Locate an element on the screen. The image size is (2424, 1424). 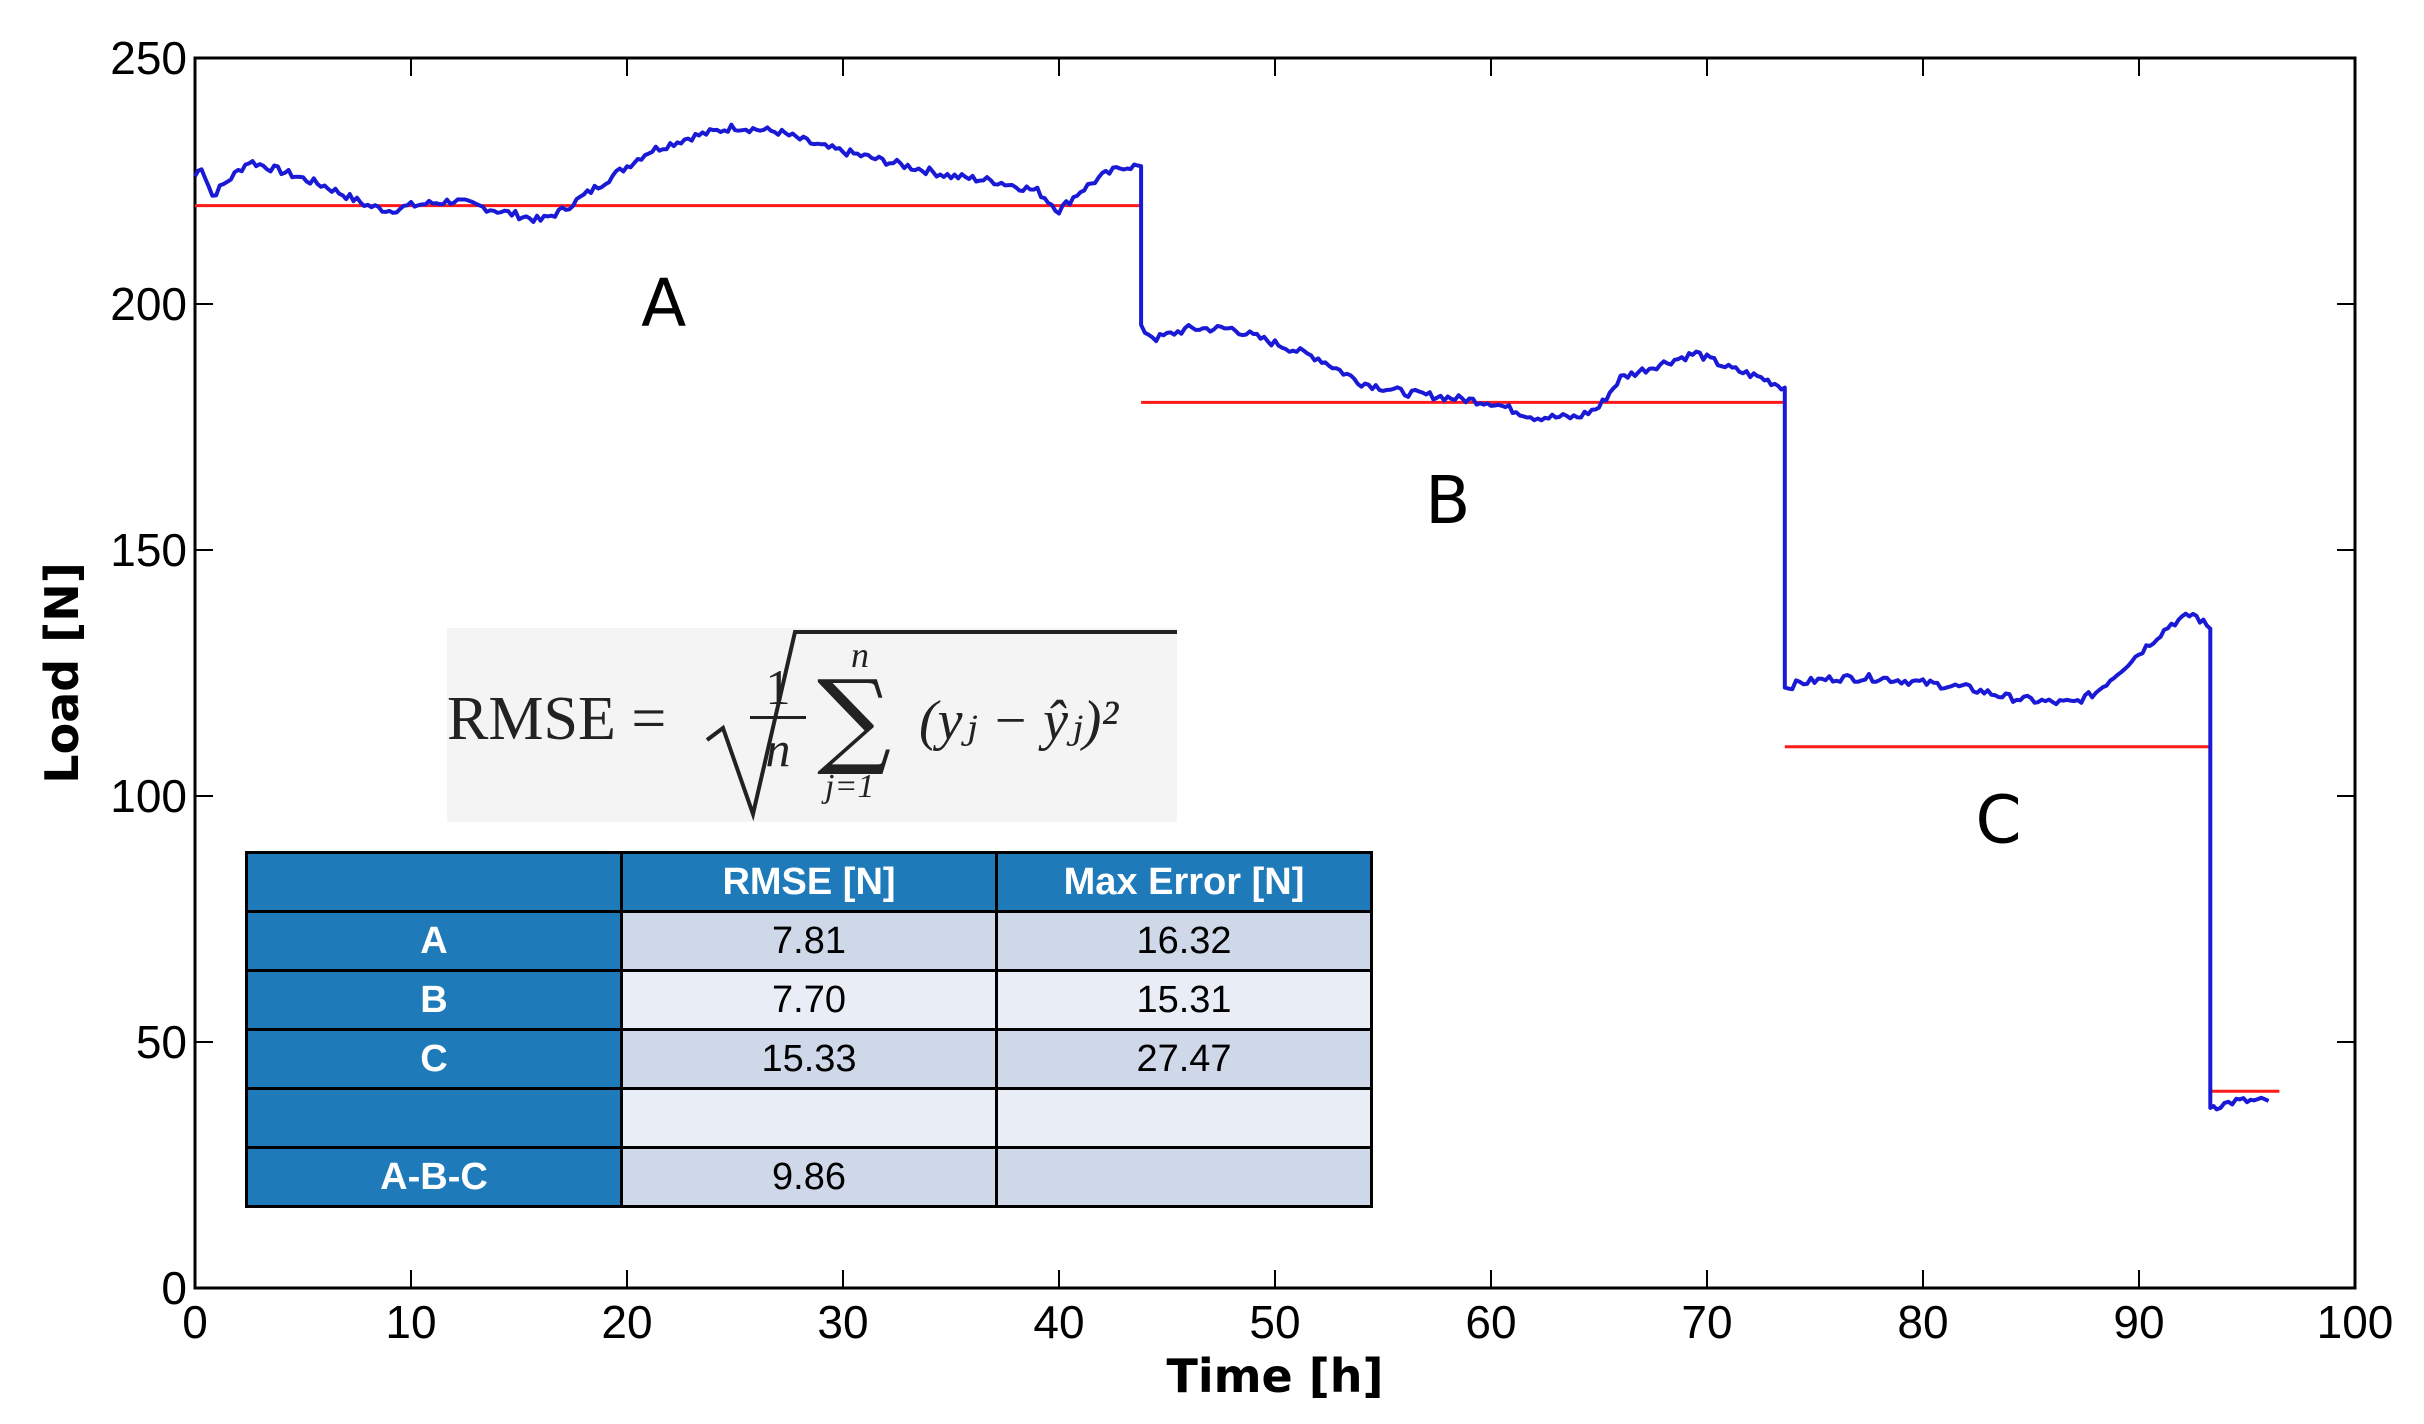
rmse-cell: 7.81 is located at coordinates (809, 941).